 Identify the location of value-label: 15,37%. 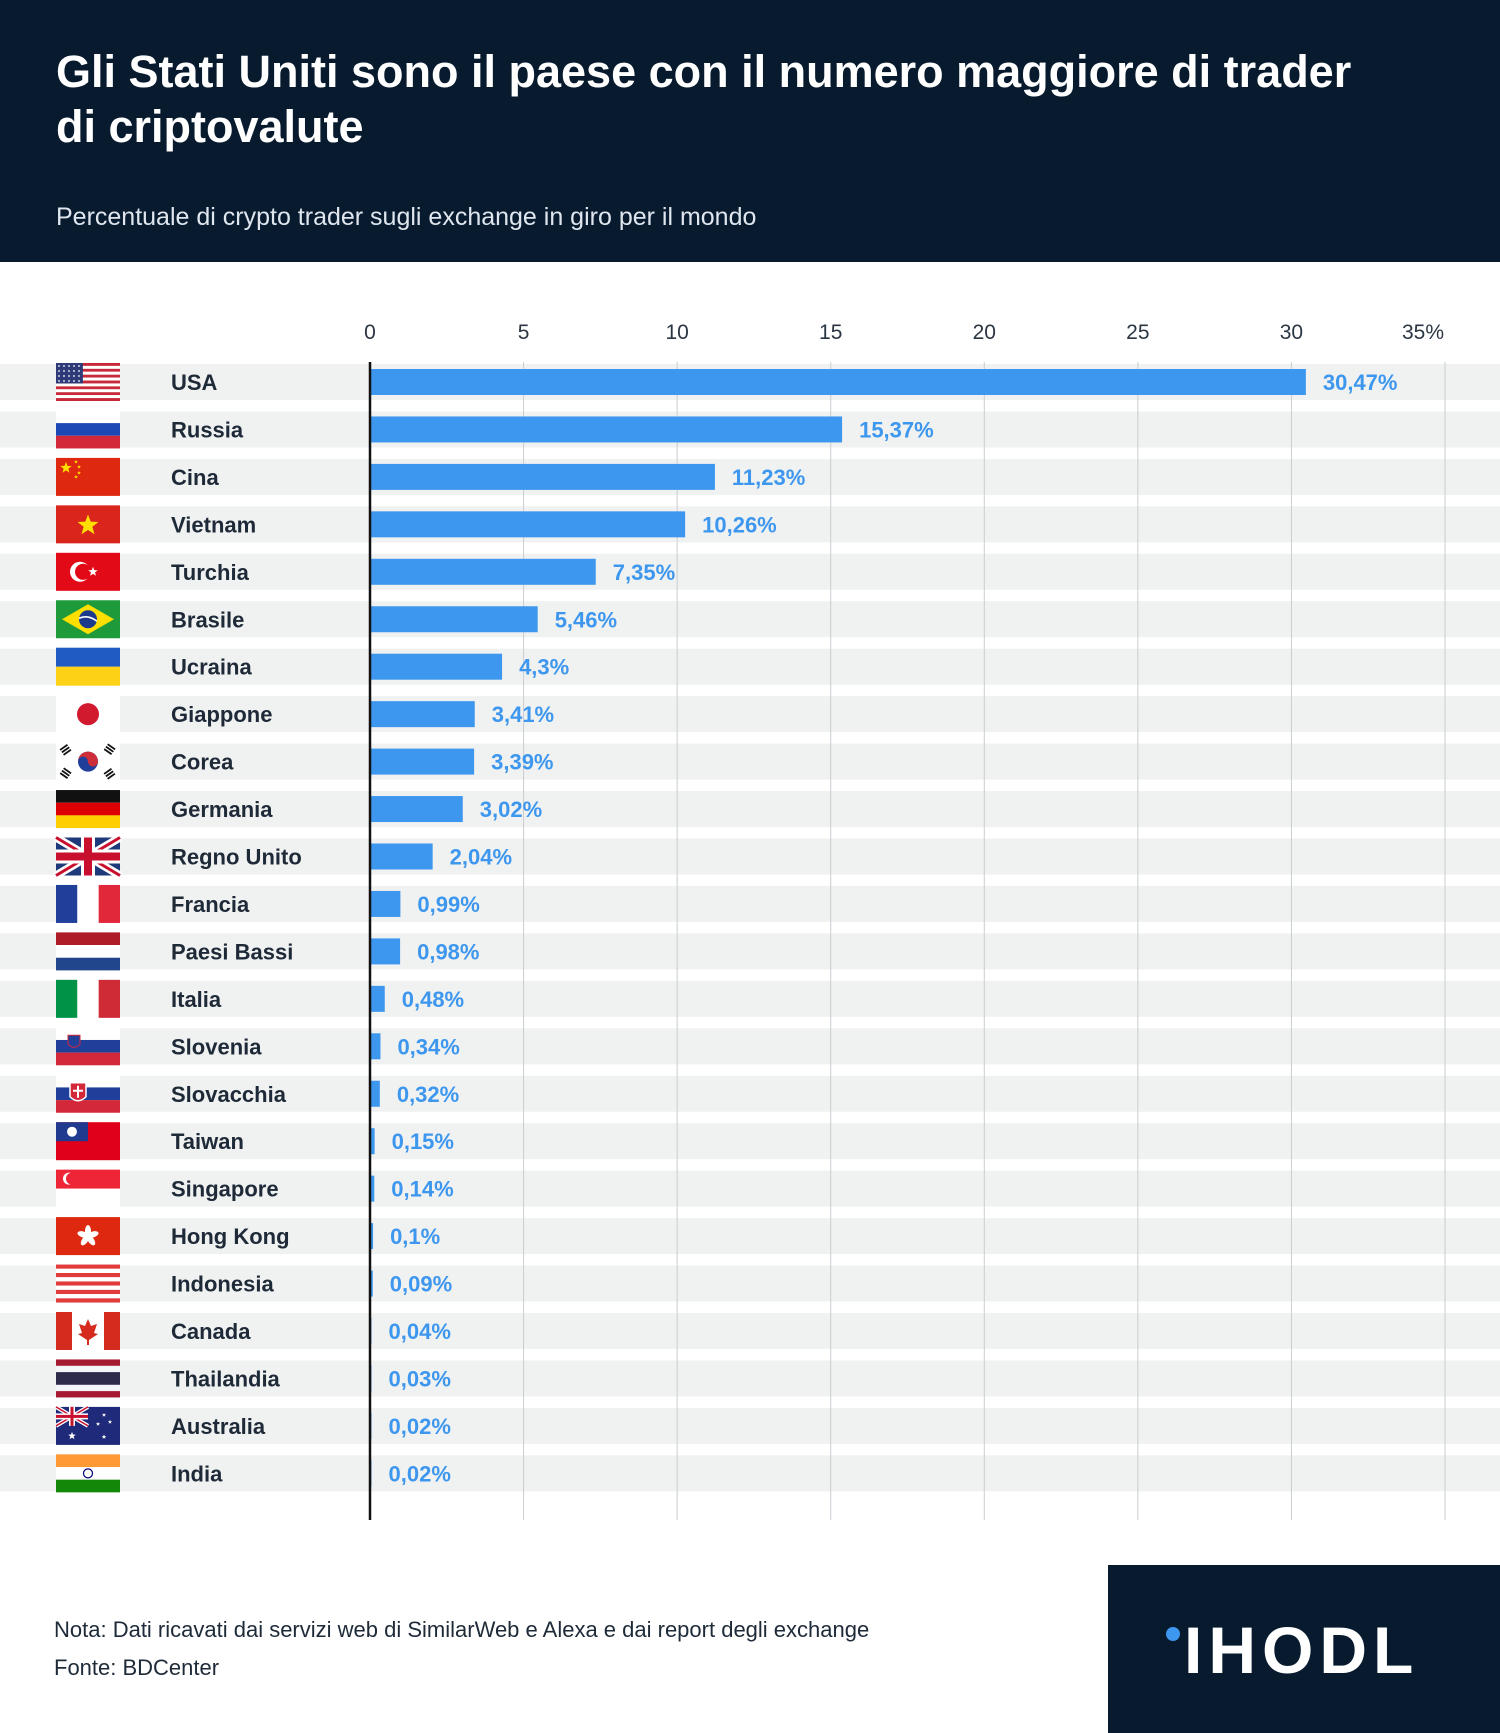
(896, 429).